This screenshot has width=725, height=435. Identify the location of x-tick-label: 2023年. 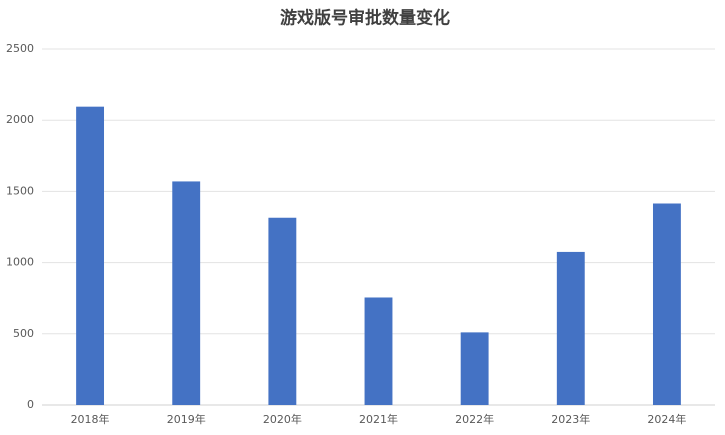
(570, 419).